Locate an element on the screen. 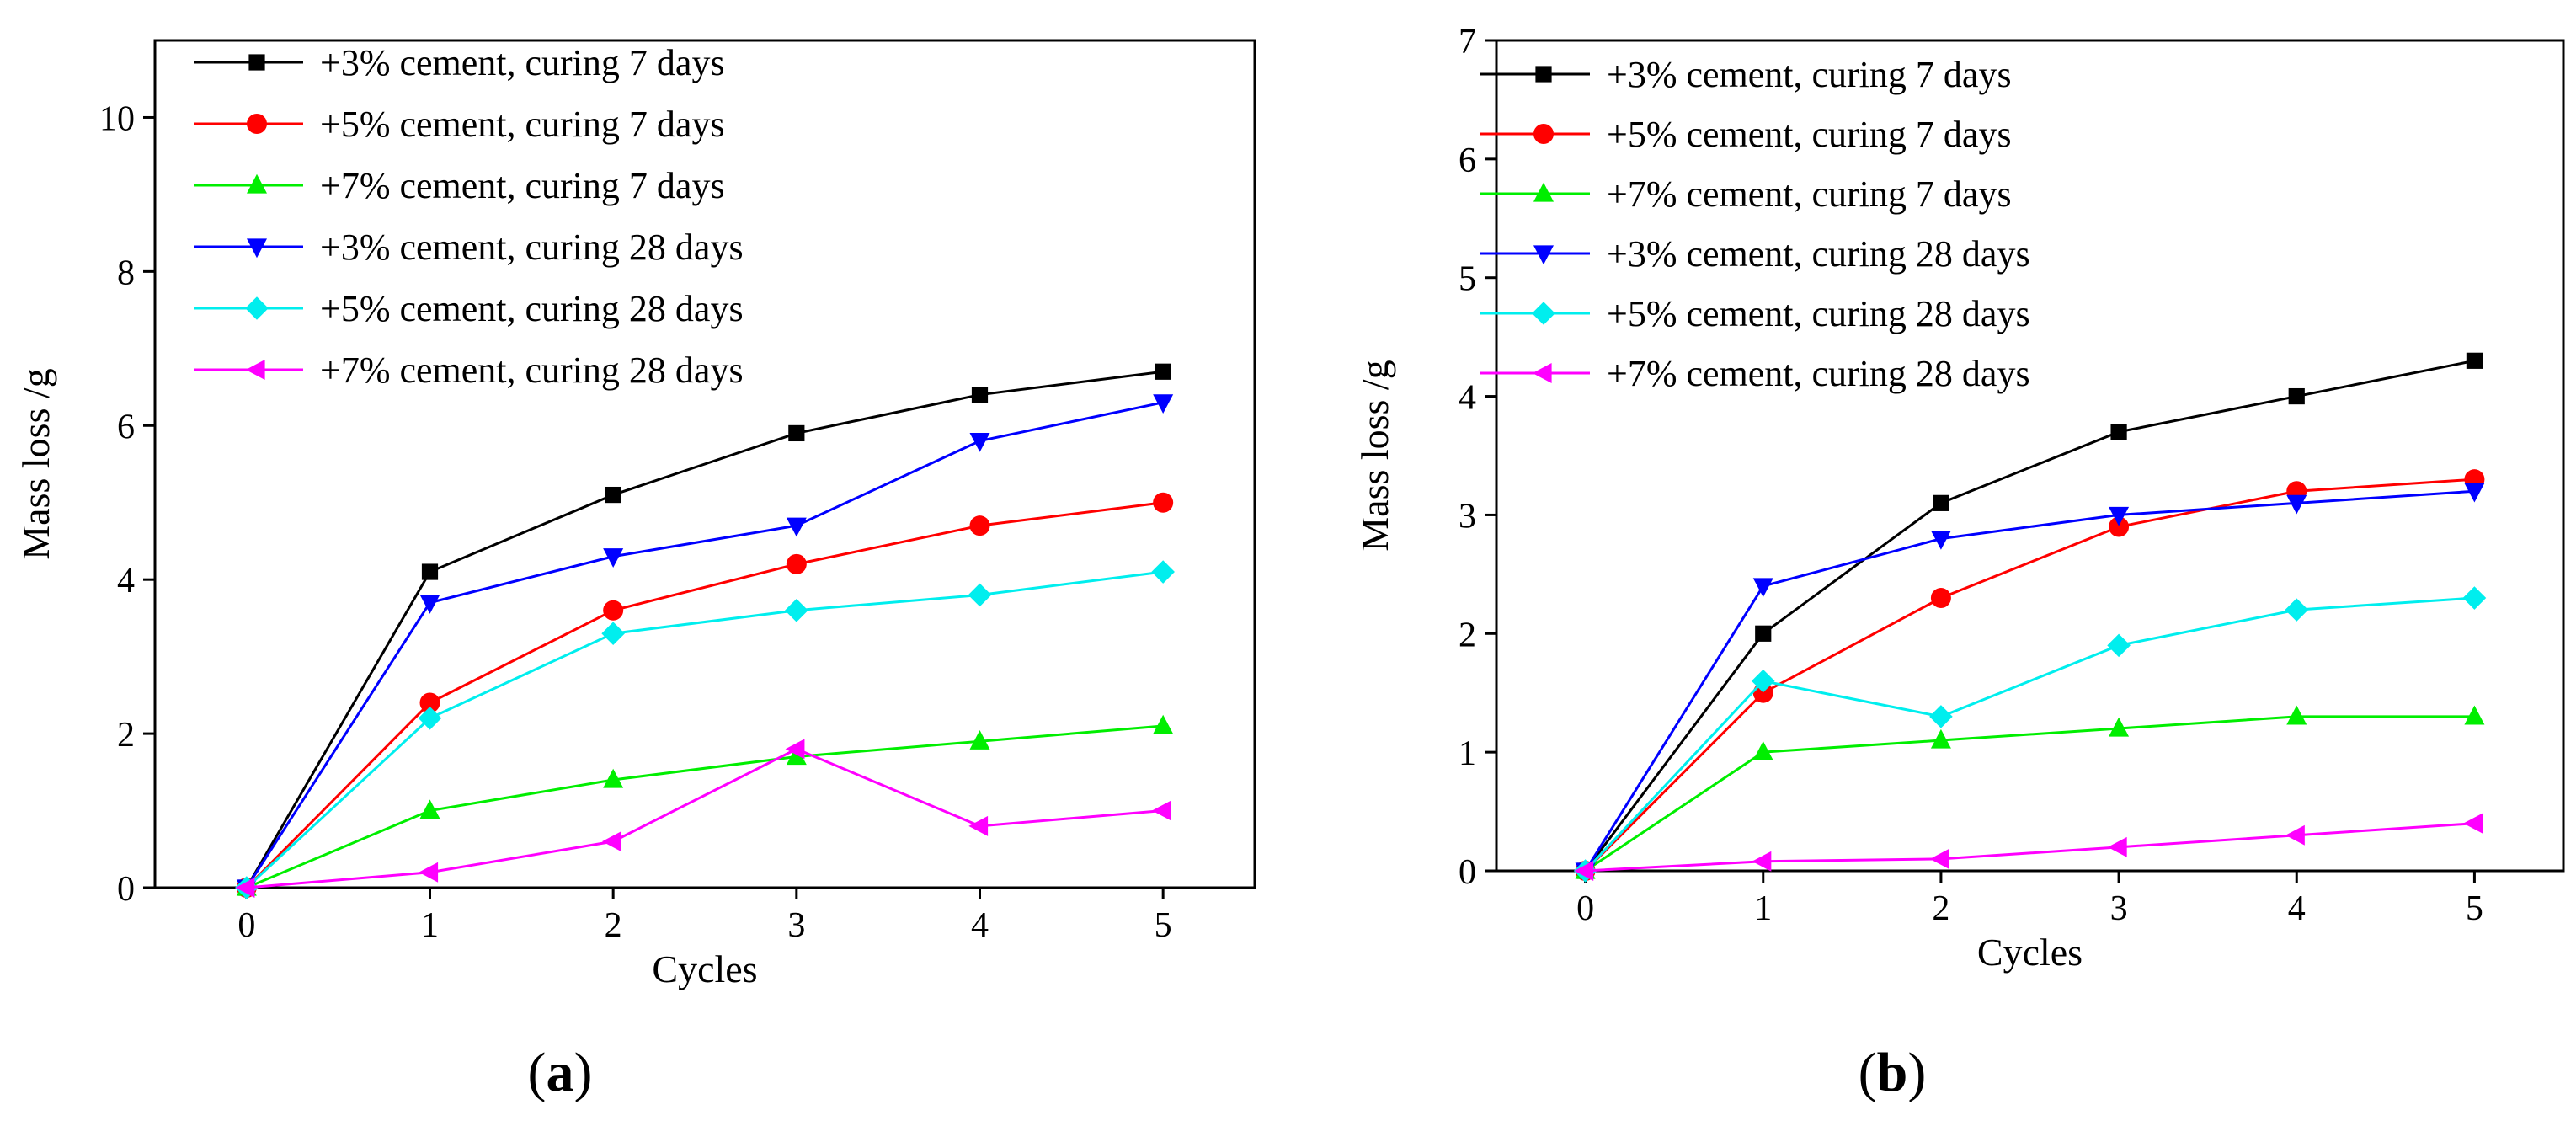 Image resolution: width=2576 pixels, height=1126 pixels. data-point-s2-x3 is located at coordinates (2119, 526).